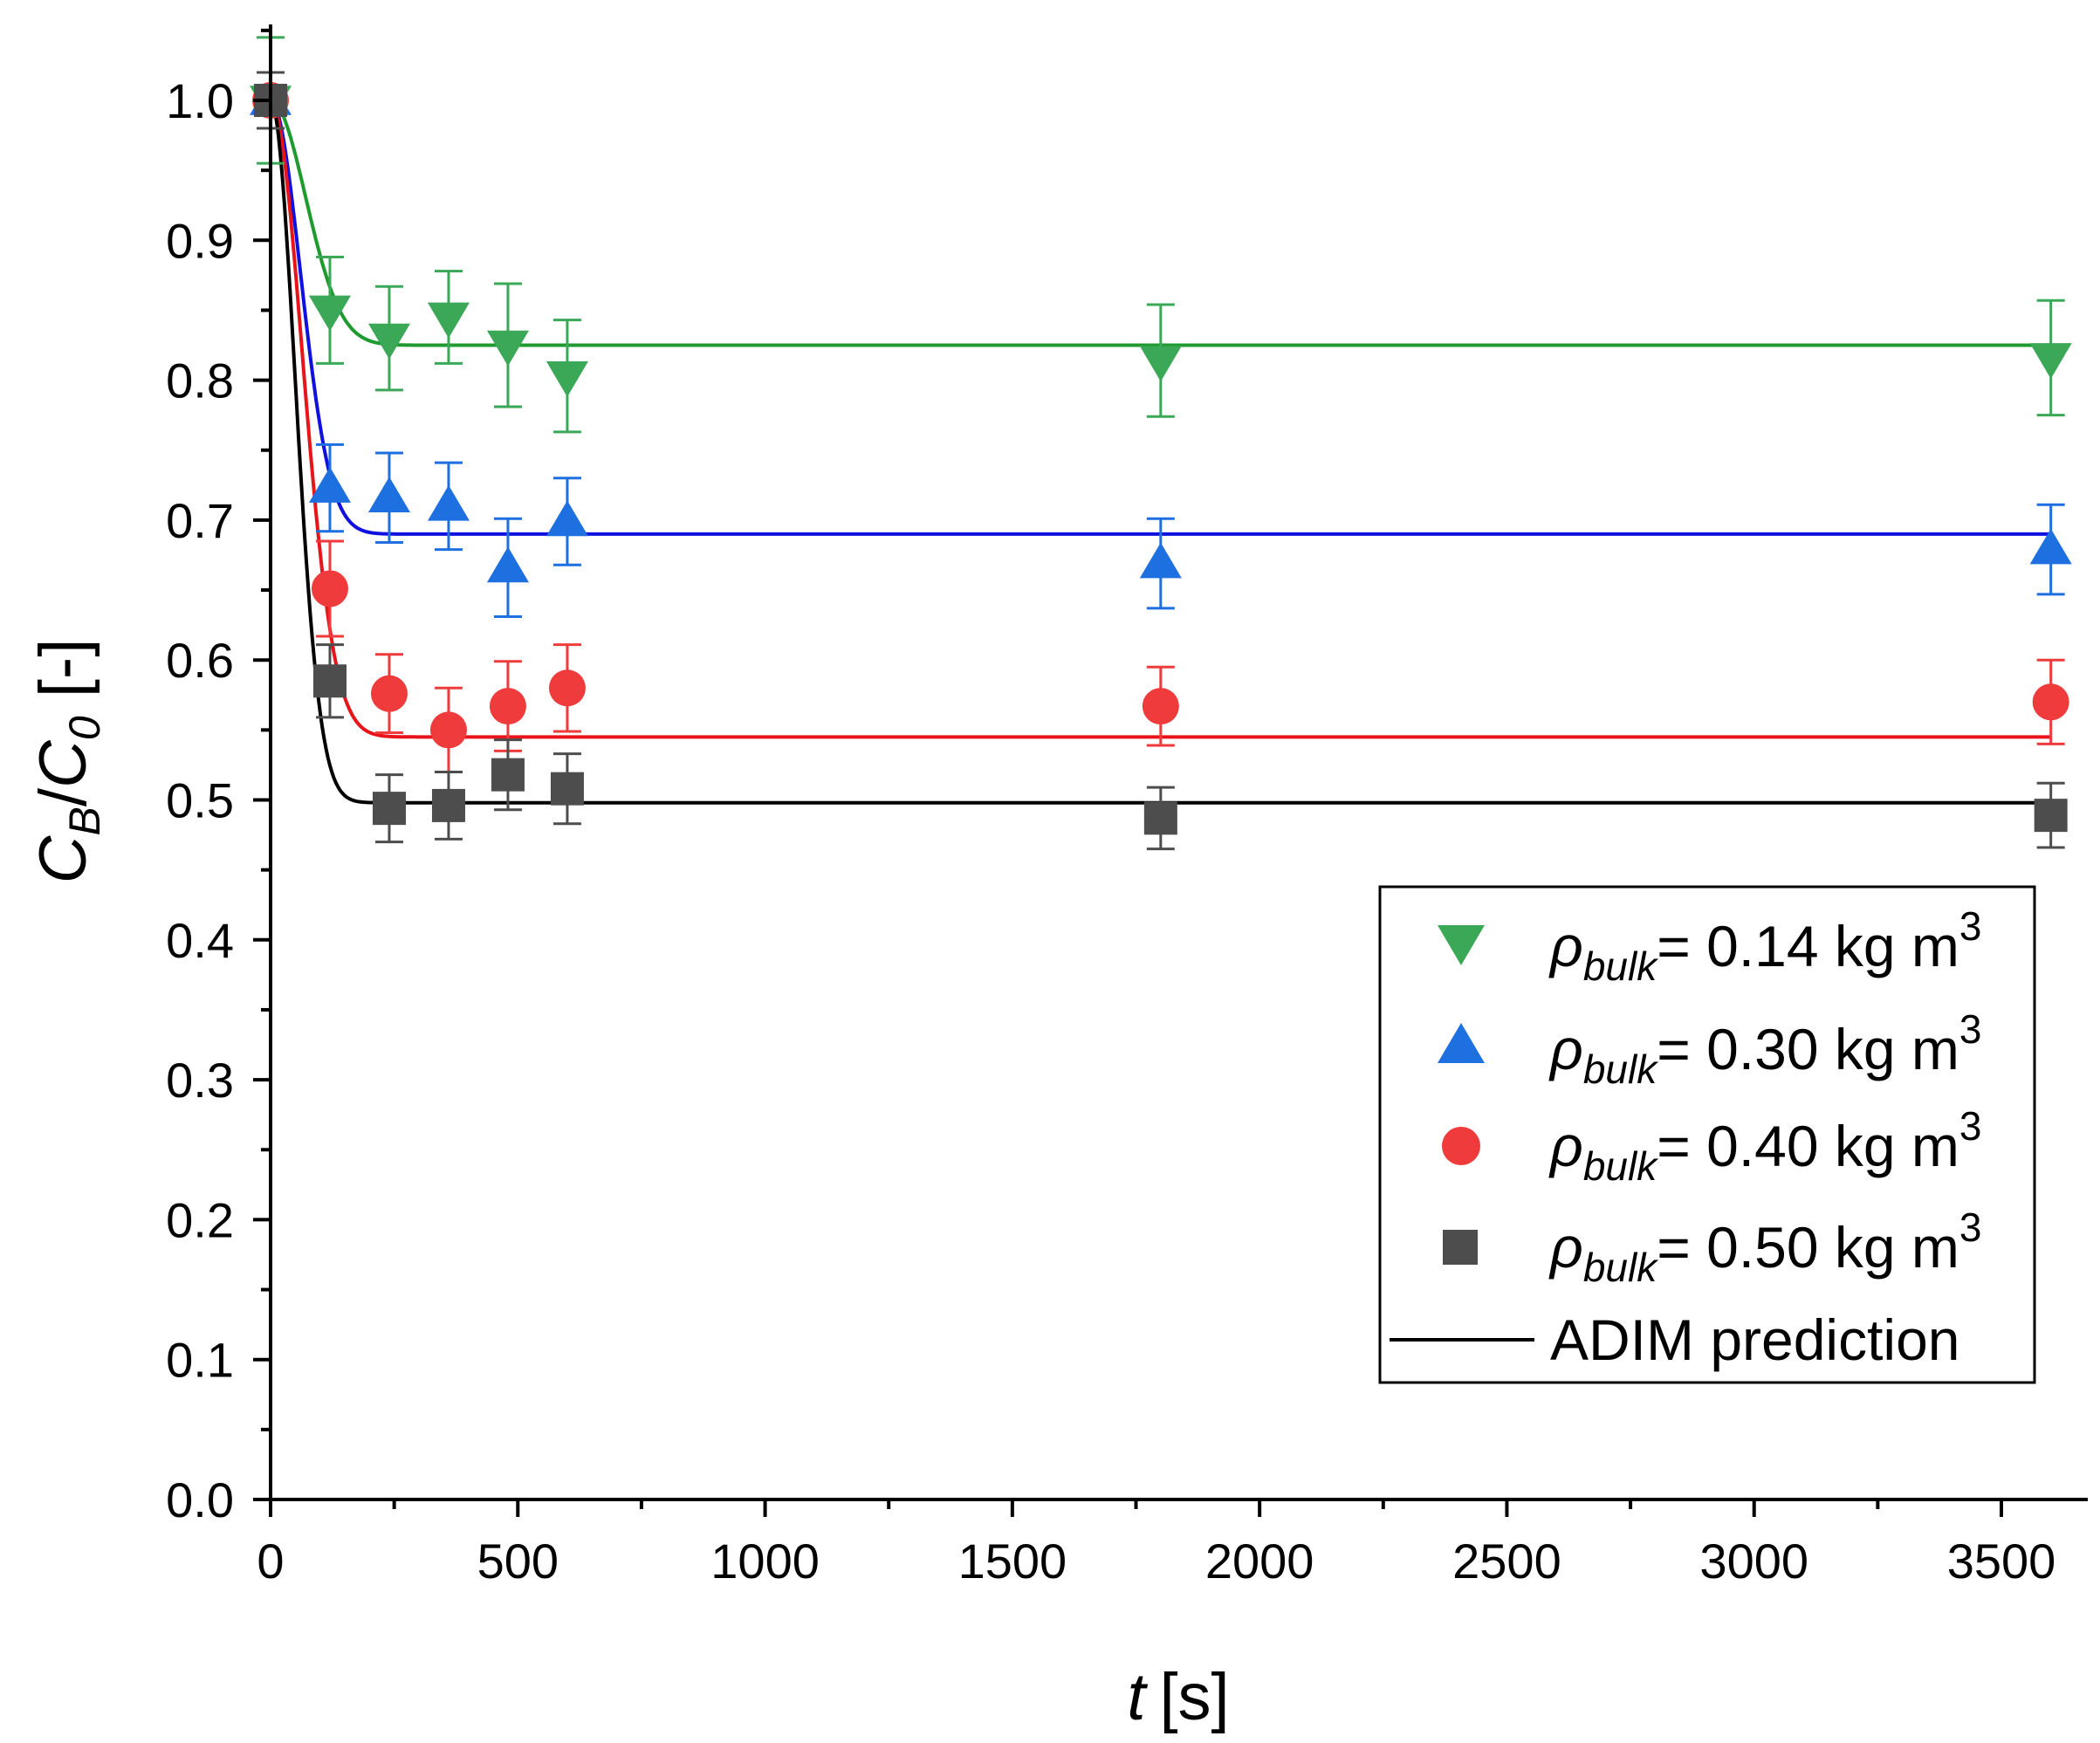  Describe the element at coordinates (1808, 1146) in the screenshot. I see `legend-label: = 0.40 kg m` at that location.